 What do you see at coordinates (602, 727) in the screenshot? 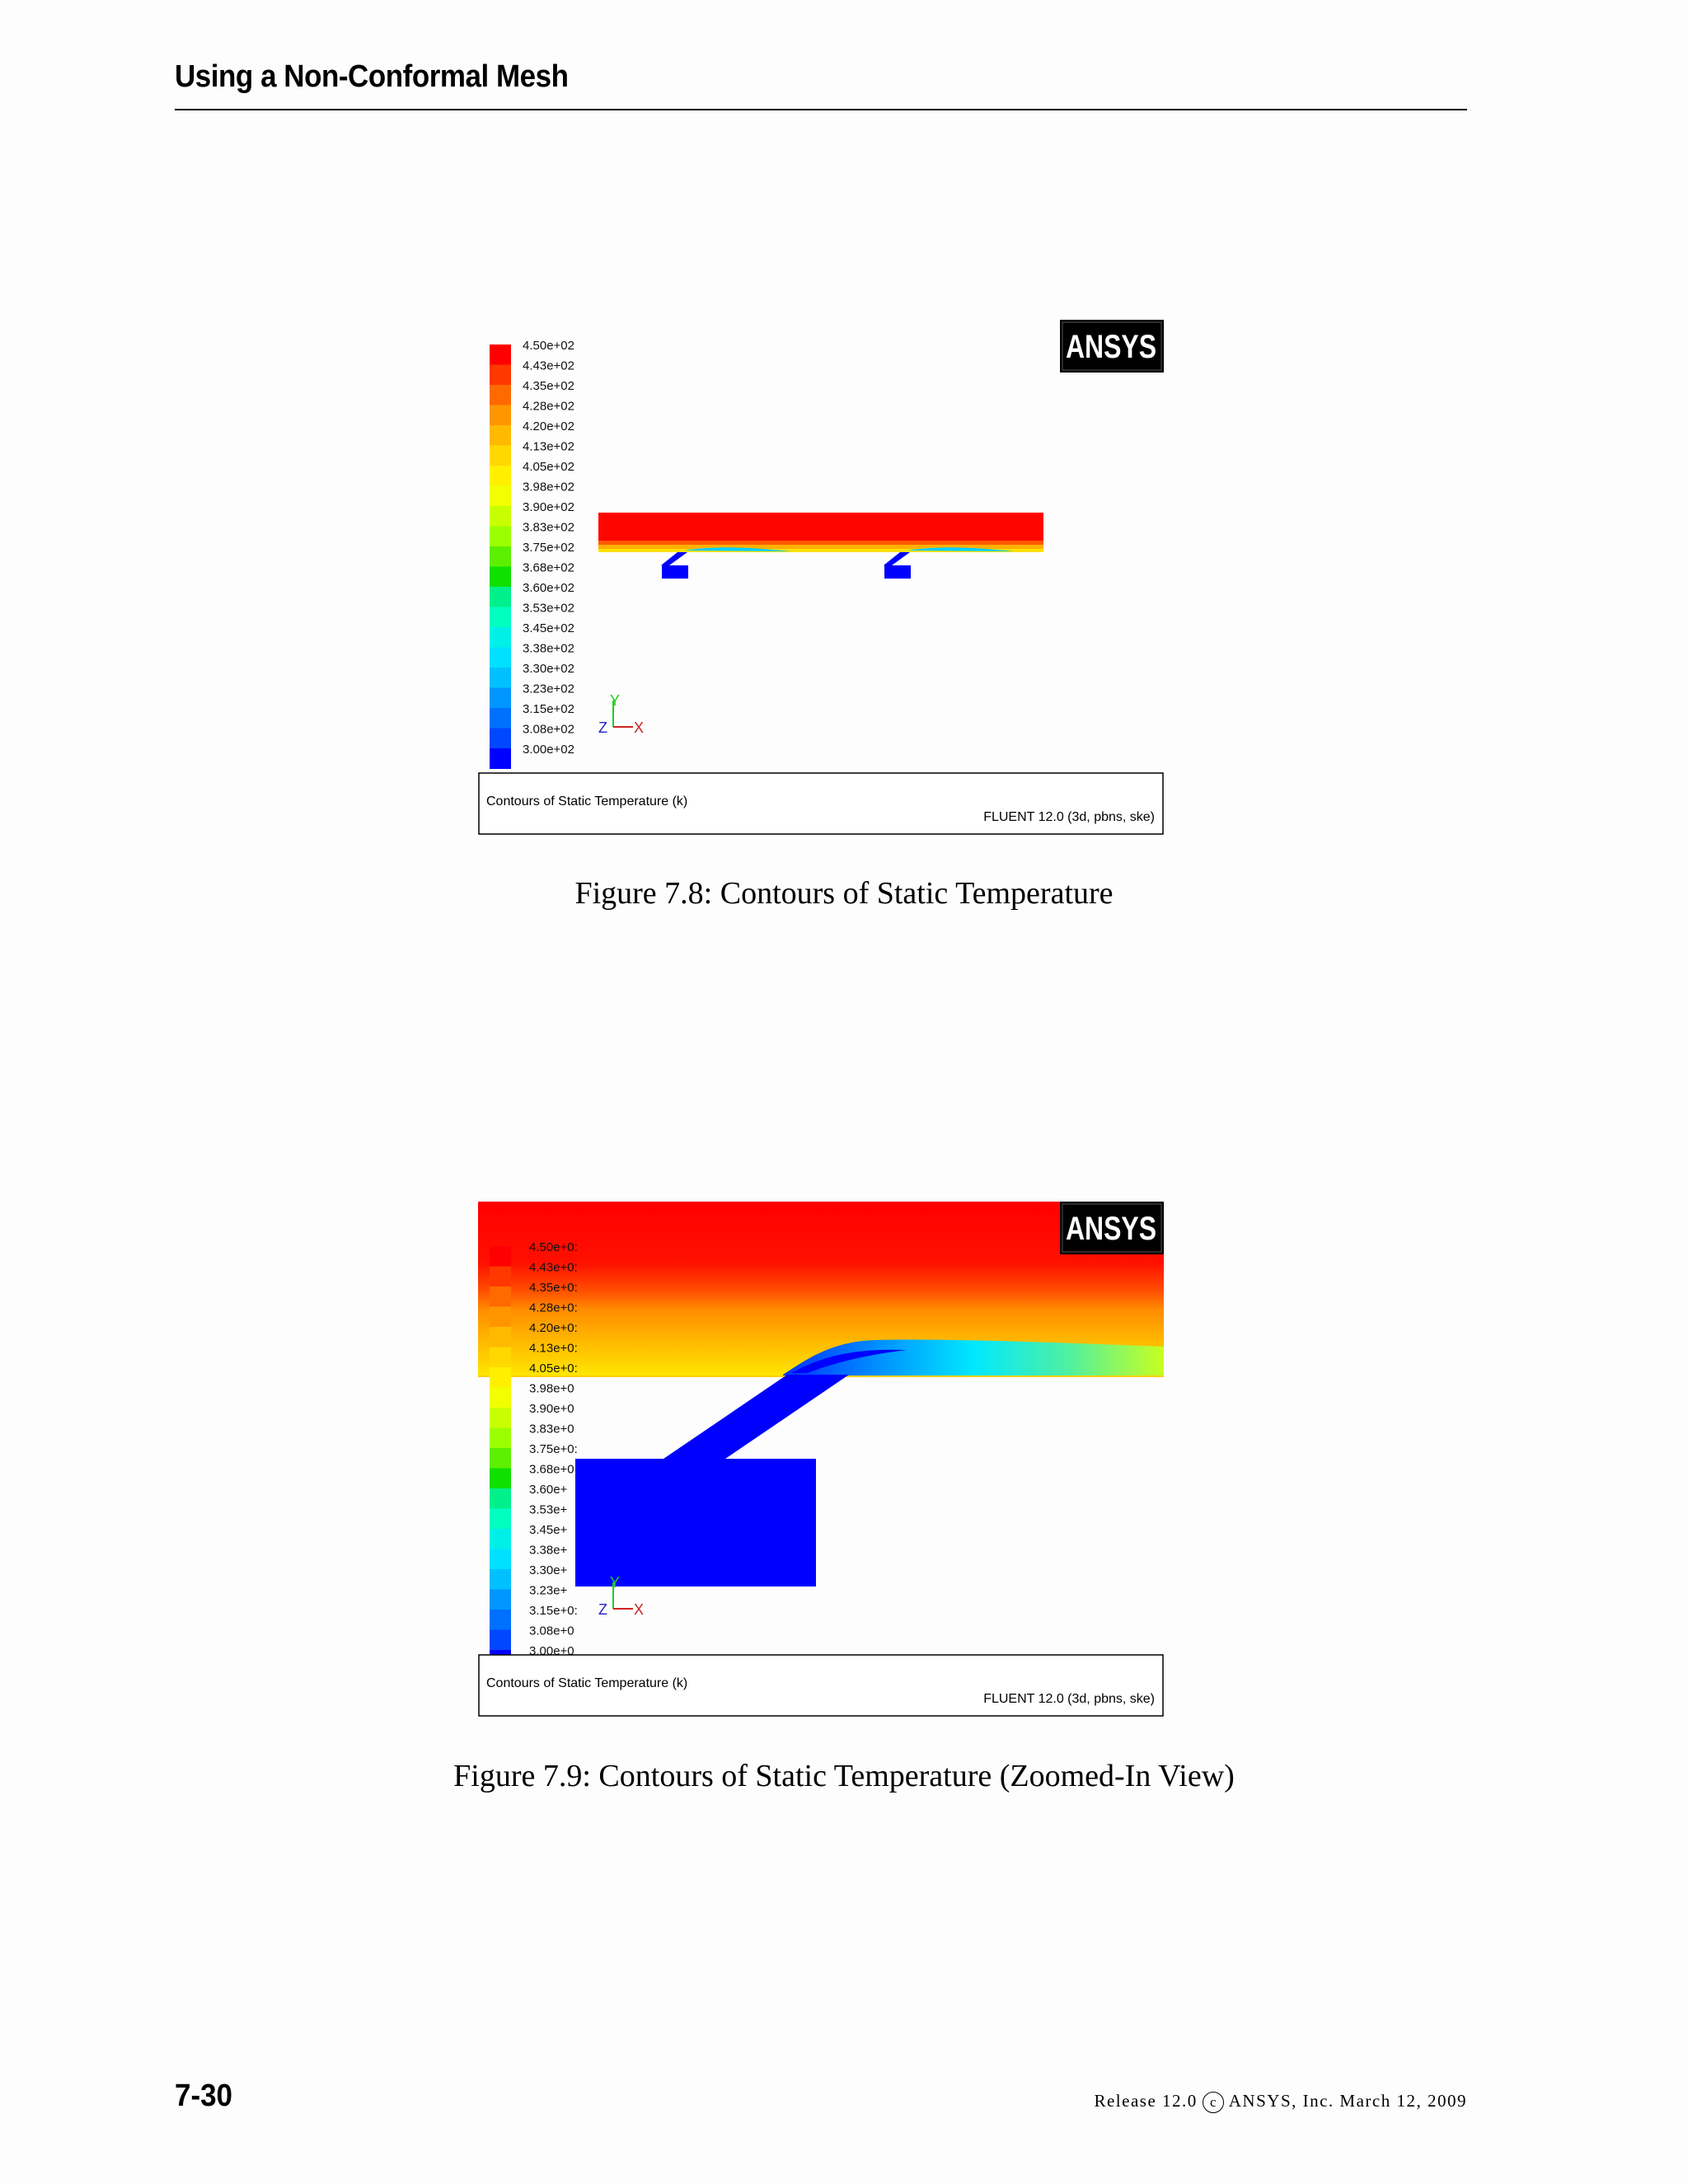
I see `svg-text: Z` at bounding box center [602, 727].